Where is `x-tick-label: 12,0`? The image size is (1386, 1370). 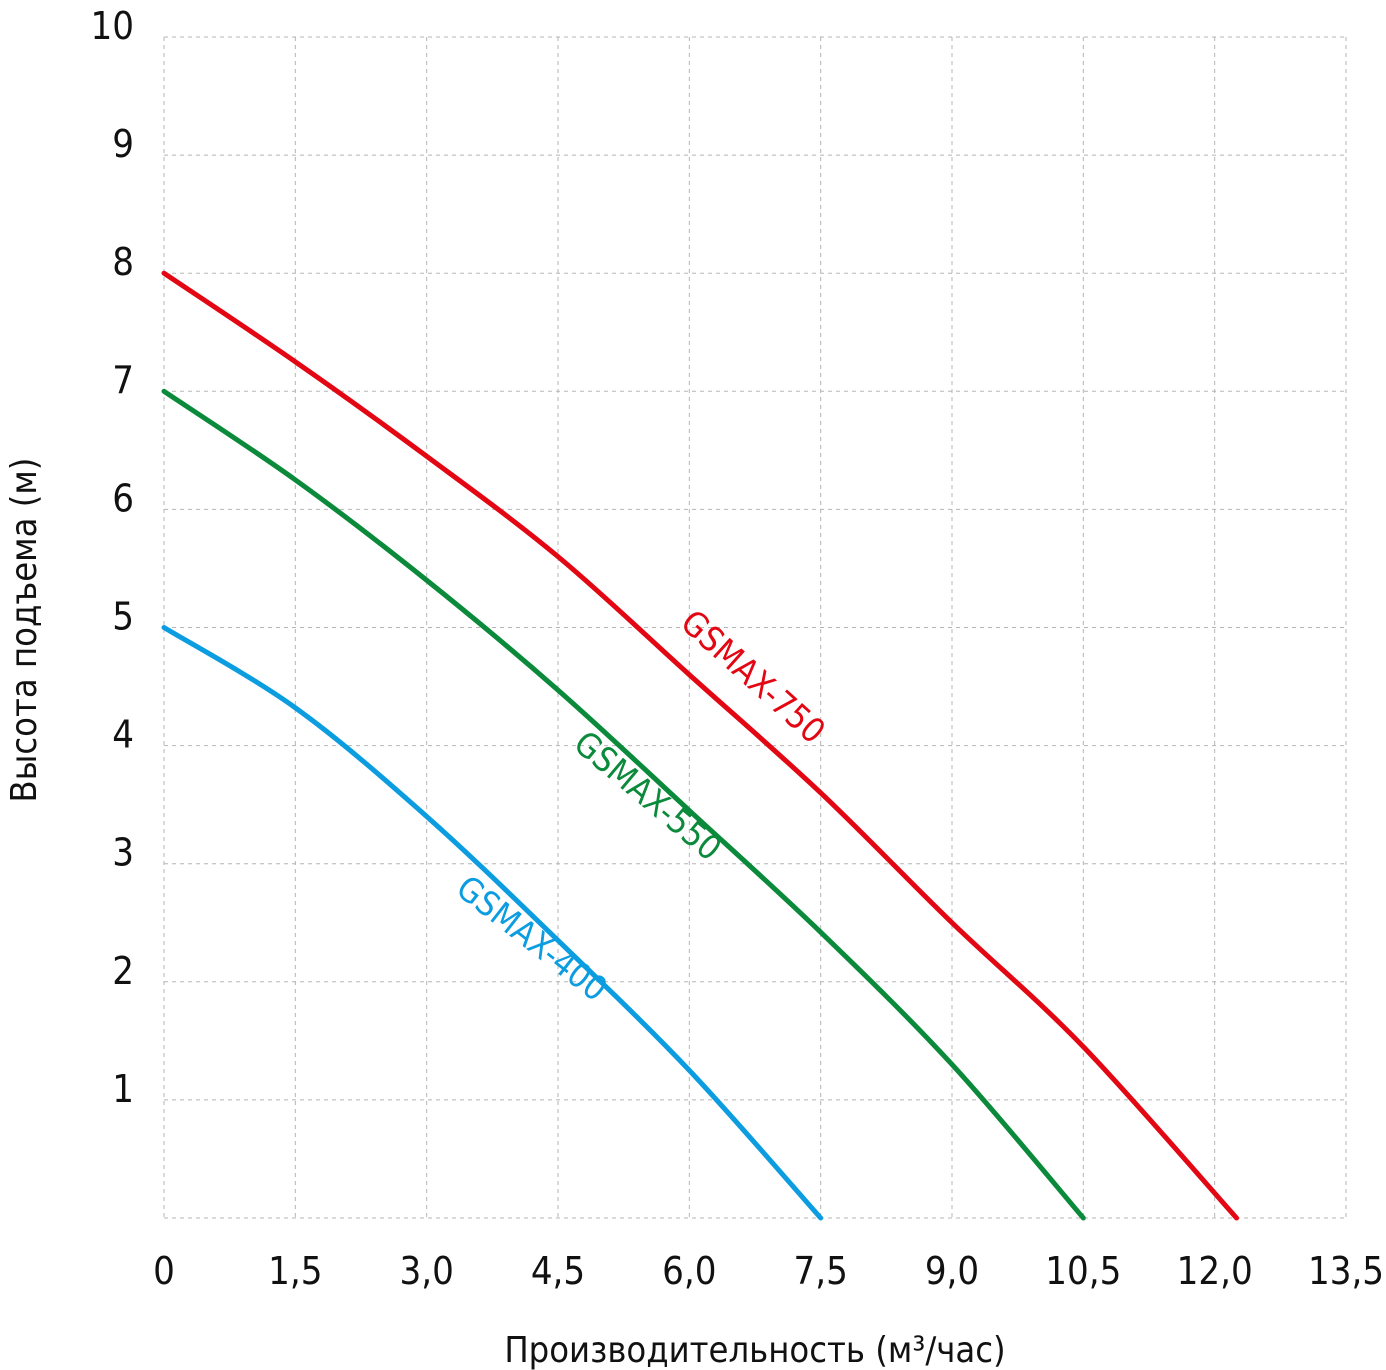 x-tick-label: 12,0 is located at coordinates (1215, 1271).